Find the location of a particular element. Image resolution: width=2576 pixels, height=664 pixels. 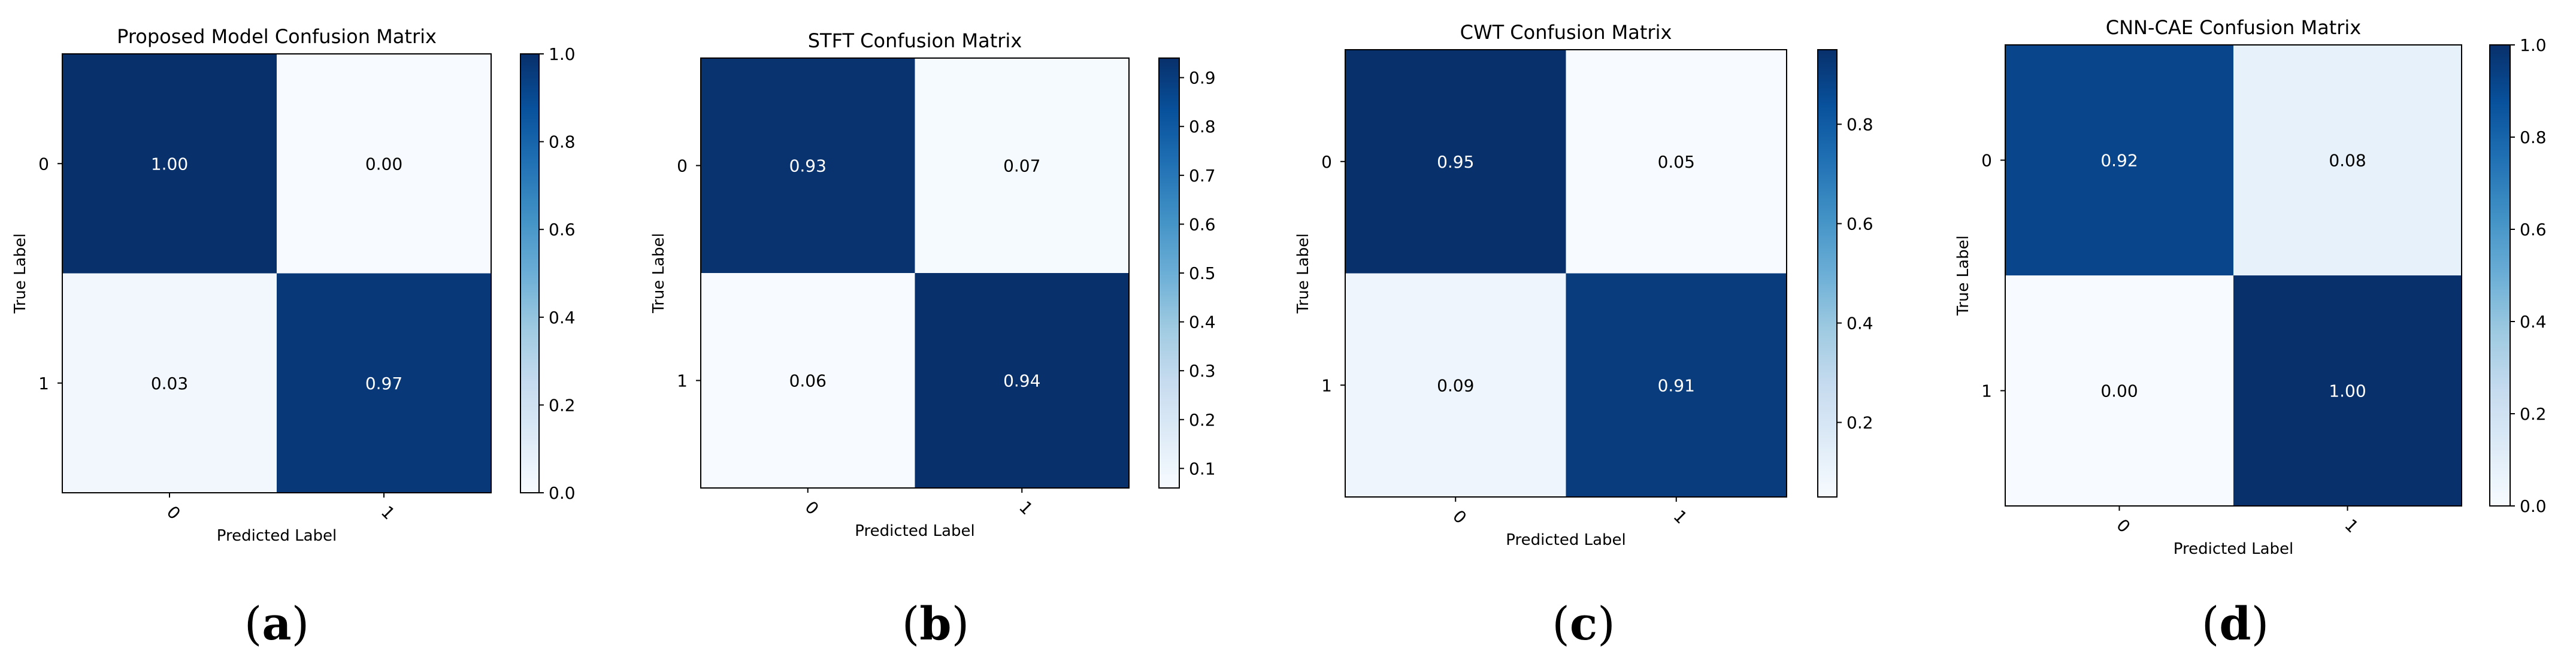

cell-value-label: 0.05 is located at coordinates (1676, 162).